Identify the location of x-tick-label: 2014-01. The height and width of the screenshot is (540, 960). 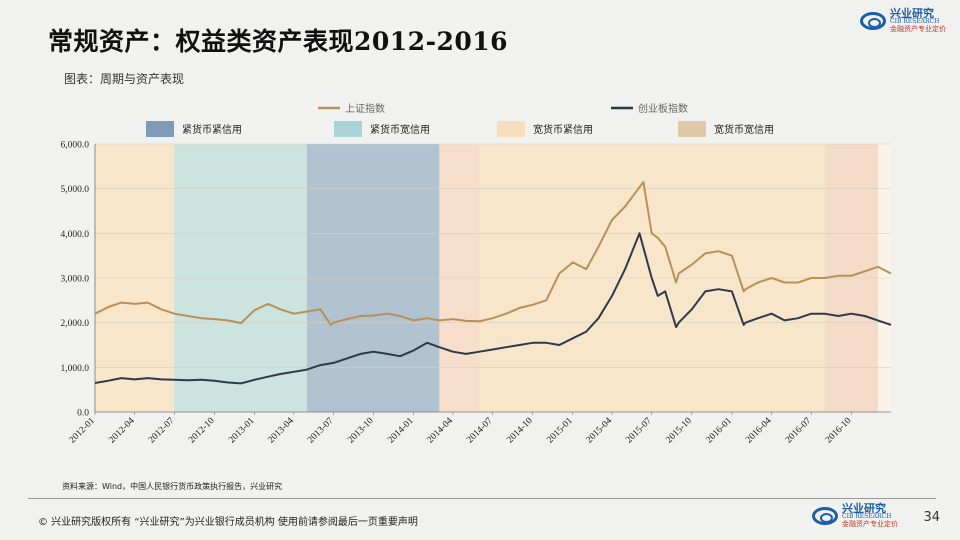
(401, 431).